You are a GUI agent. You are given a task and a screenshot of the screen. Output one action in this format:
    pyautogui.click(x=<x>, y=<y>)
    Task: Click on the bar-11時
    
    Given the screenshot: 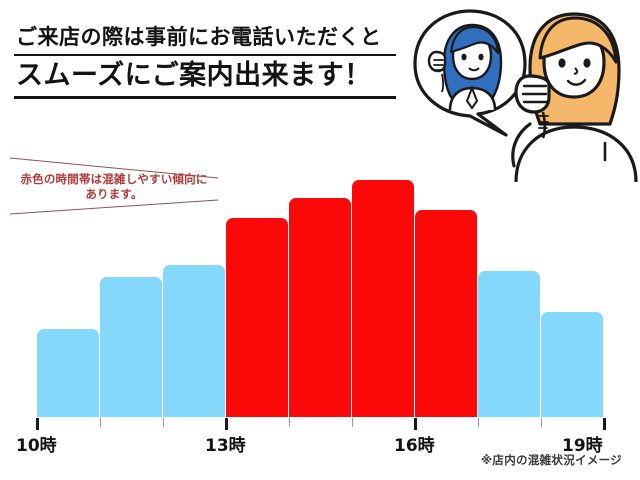 What is the action you would take?
    pyautogui.click(x=131, y=347)
    